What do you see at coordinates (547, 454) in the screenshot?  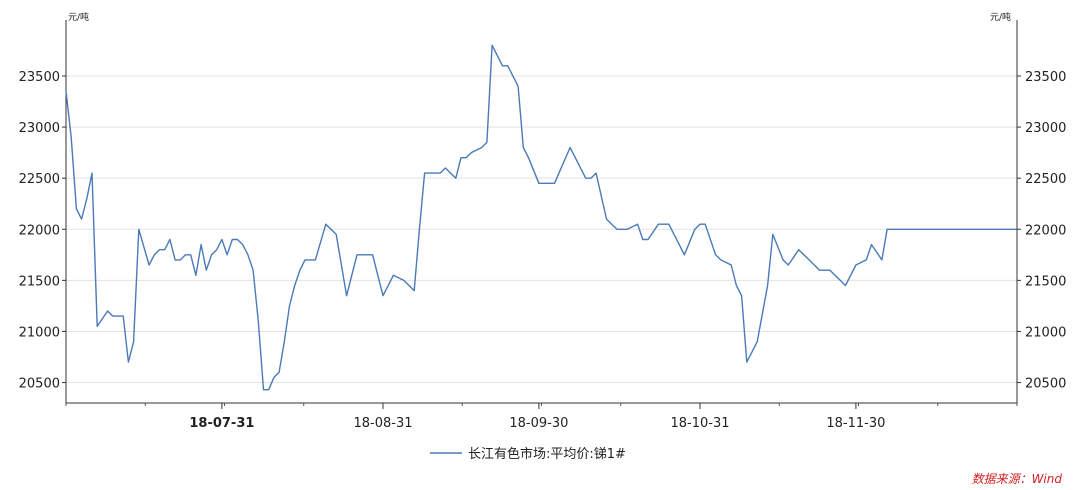 I see `legend-label: 长江有色市场:平均价:锑1#` at bounding box center [547, 454].